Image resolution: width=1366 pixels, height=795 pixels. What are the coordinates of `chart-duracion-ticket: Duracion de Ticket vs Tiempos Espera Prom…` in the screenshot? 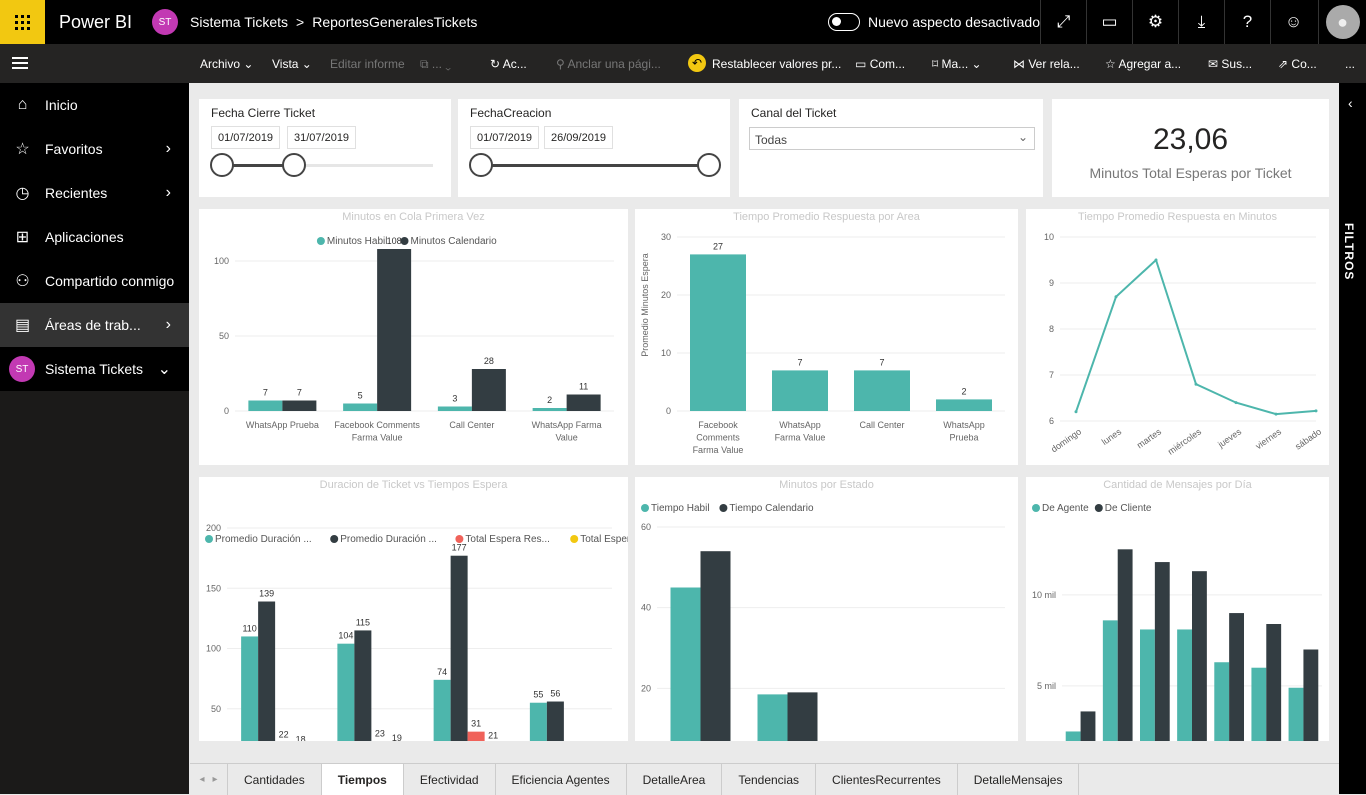 It's located at (413, 609).